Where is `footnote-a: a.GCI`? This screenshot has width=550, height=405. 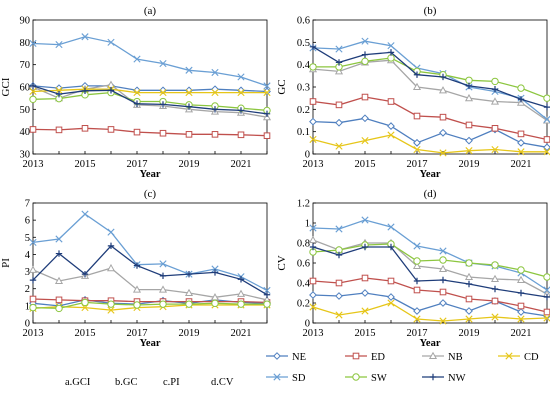
footnote-a: a.GCI is located at coordinates (78, 382).